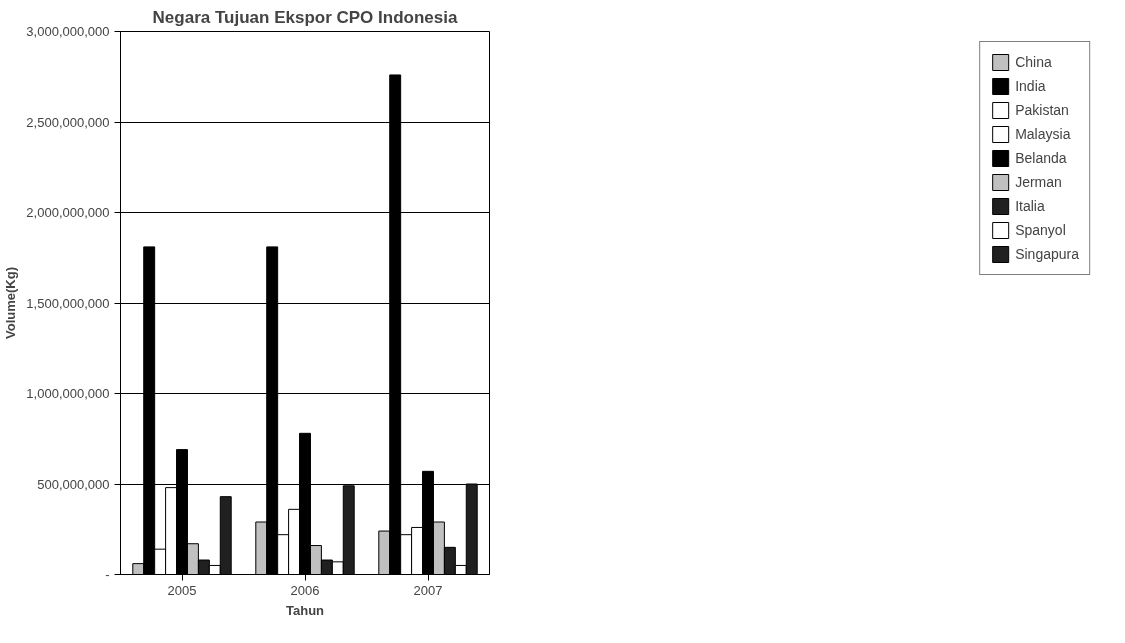 The height and width of the screenshot is (643, 1125). What do you see at coordinates (1033, 62) in the screenshot?
I see `legend-label: China` at bounding box center [1033, 62].